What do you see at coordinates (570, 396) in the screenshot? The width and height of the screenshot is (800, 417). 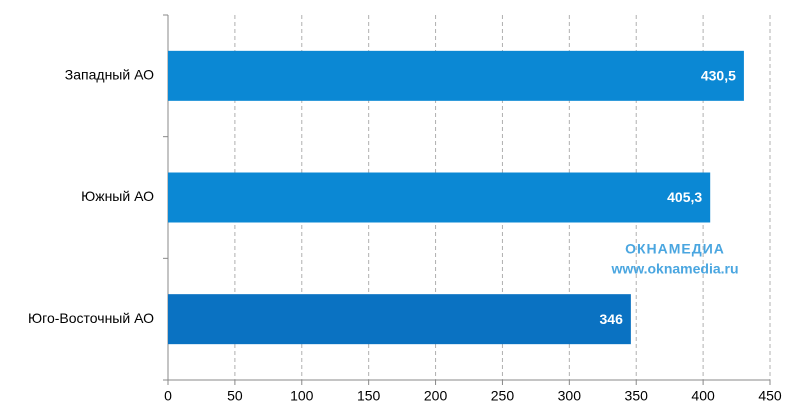 I see `x-tick-label: 300` at bounding box center [570, 396].